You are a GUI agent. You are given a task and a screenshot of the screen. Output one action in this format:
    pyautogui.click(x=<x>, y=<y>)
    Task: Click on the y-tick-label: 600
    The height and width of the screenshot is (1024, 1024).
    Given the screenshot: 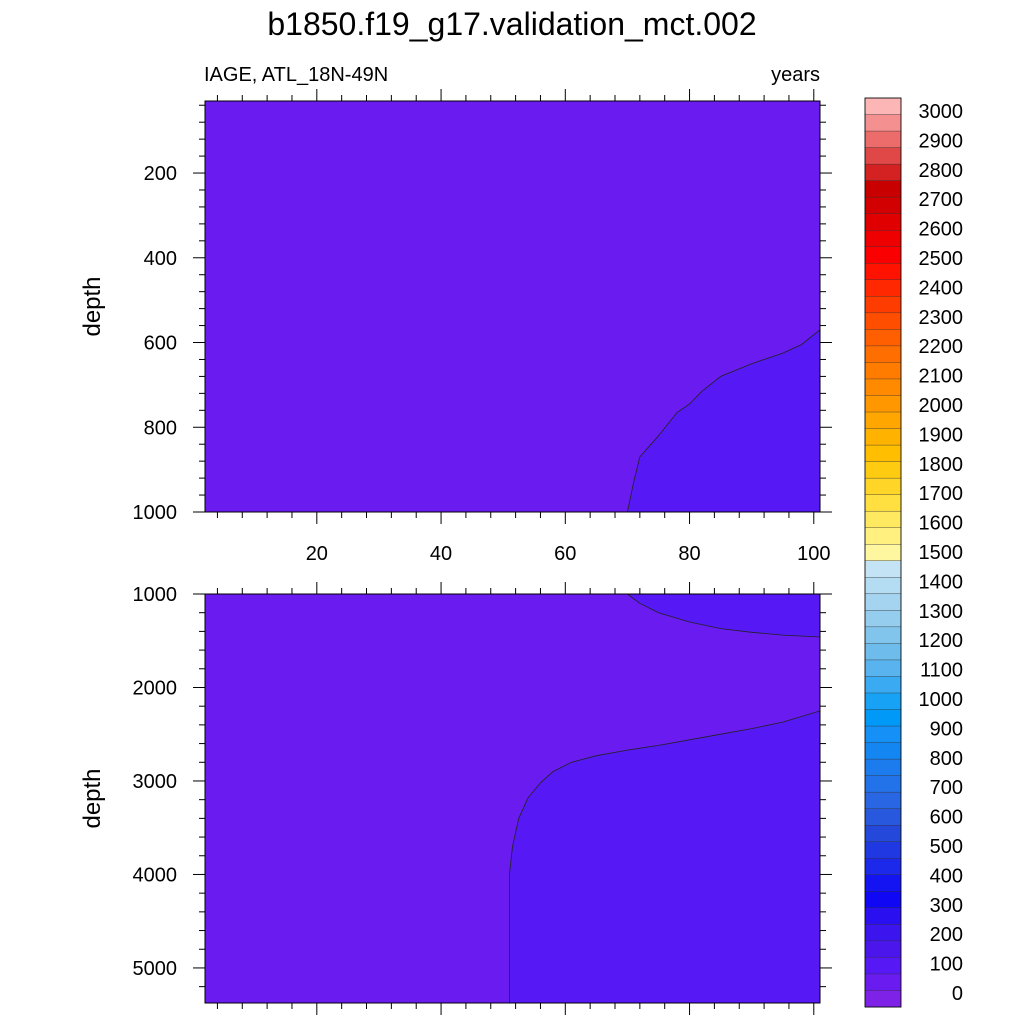 What is the action you would take?
    pyautogui.click(x=160, y=344)
    